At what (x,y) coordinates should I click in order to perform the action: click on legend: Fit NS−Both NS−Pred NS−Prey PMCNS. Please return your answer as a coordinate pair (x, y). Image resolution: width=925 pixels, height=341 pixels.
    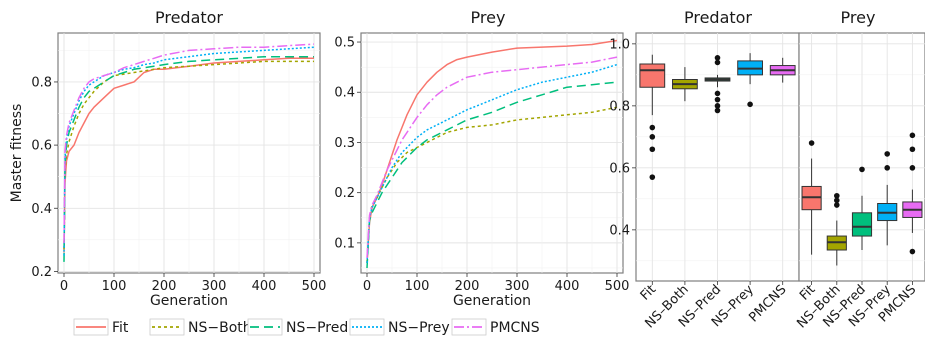
    Looking at the image, I should click on (306, 327).